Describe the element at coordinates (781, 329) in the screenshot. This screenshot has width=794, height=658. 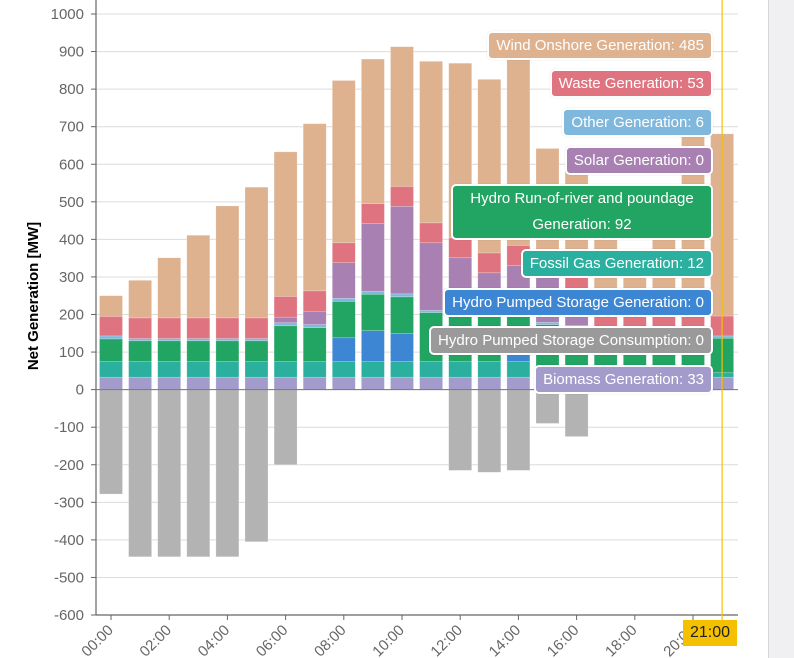
I see `side-panel-scrollbar` at that location.